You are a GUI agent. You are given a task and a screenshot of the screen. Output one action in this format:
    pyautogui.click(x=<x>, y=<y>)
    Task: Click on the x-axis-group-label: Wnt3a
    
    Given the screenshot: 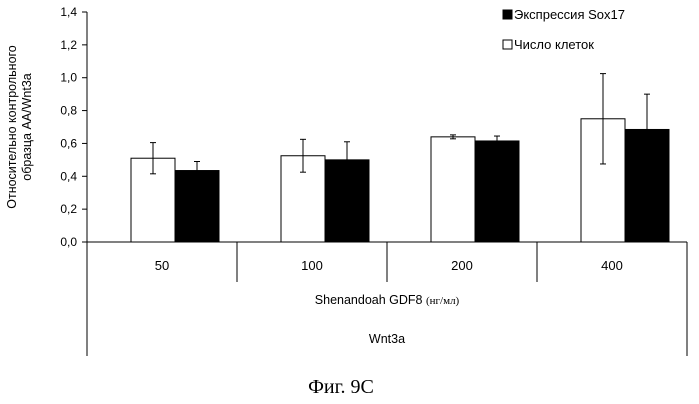 What is the action you would take?
    pyautogui.click(x=387, y=339)
    